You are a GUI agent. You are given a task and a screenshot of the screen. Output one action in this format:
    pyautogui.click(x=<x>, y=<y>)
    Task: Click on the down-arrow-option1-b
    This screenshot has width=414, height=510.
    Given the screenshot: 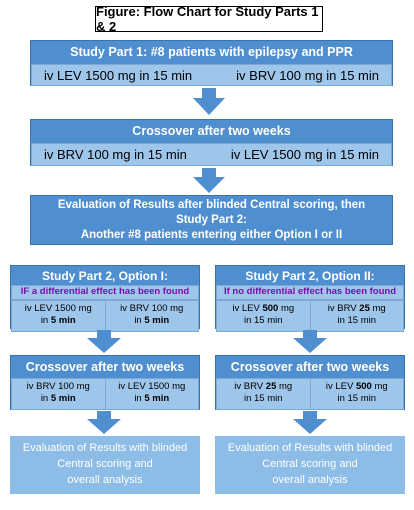 What is the action you would take?
    pyautogui.click(x=104, y=422)
    